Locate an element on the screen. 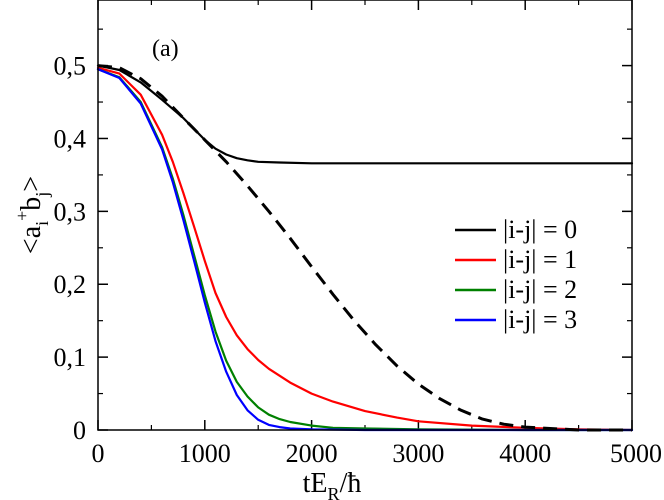 The image size is (664, 500). y-tick-label: 0,1 is located at coordinates (70, 357).